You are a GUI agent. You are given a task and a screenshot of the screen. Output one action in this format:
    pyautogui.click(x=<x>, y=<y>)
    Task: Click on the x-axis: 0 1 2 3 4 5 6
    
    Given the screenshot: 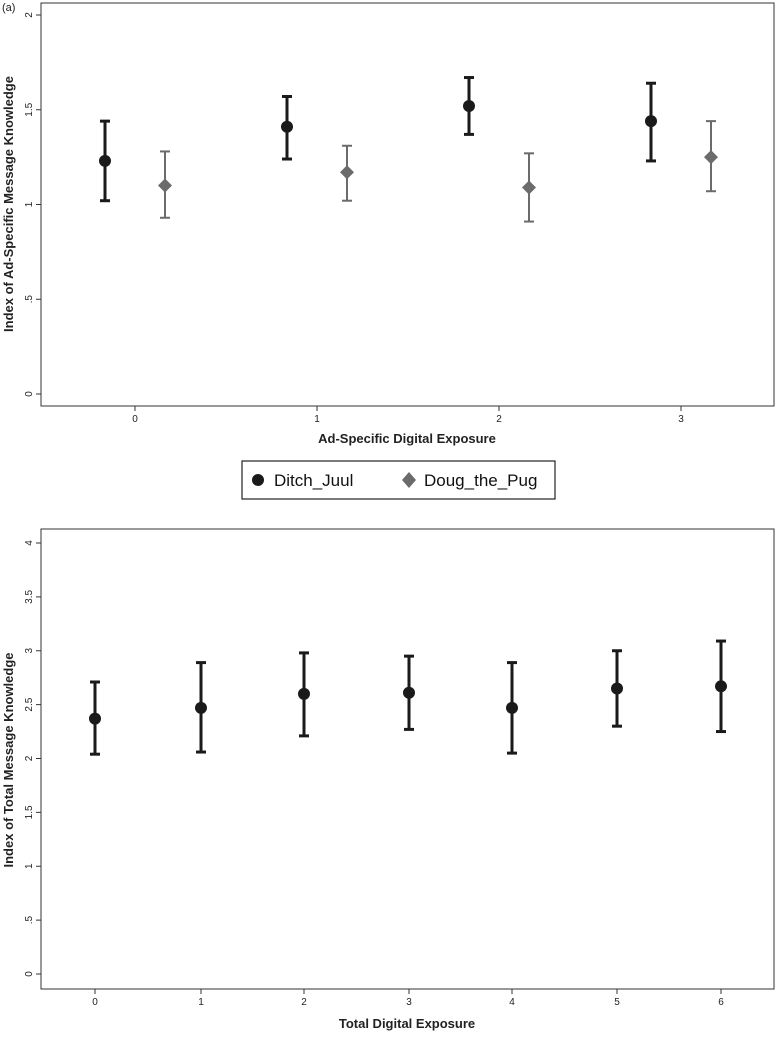 What is the action you would take?
    pyautogui.click(x=408, y=998)
    